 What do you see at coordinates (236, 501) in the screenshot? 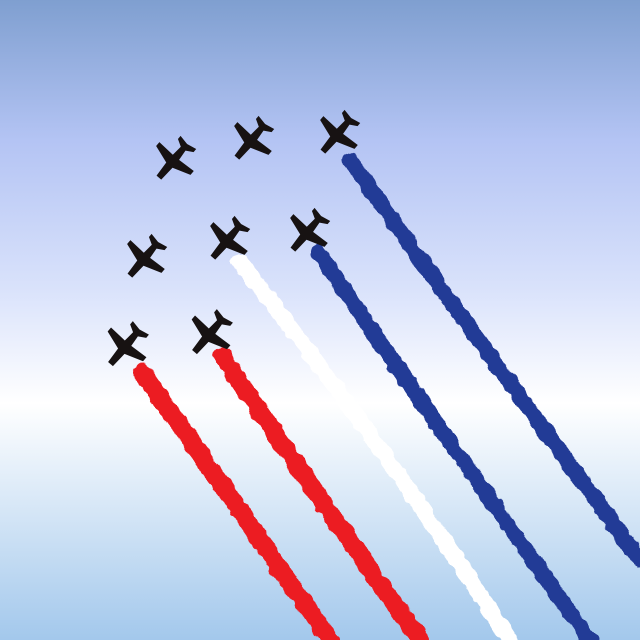
I see `red-smoke-trail-left` at bounding box center [236, 501].